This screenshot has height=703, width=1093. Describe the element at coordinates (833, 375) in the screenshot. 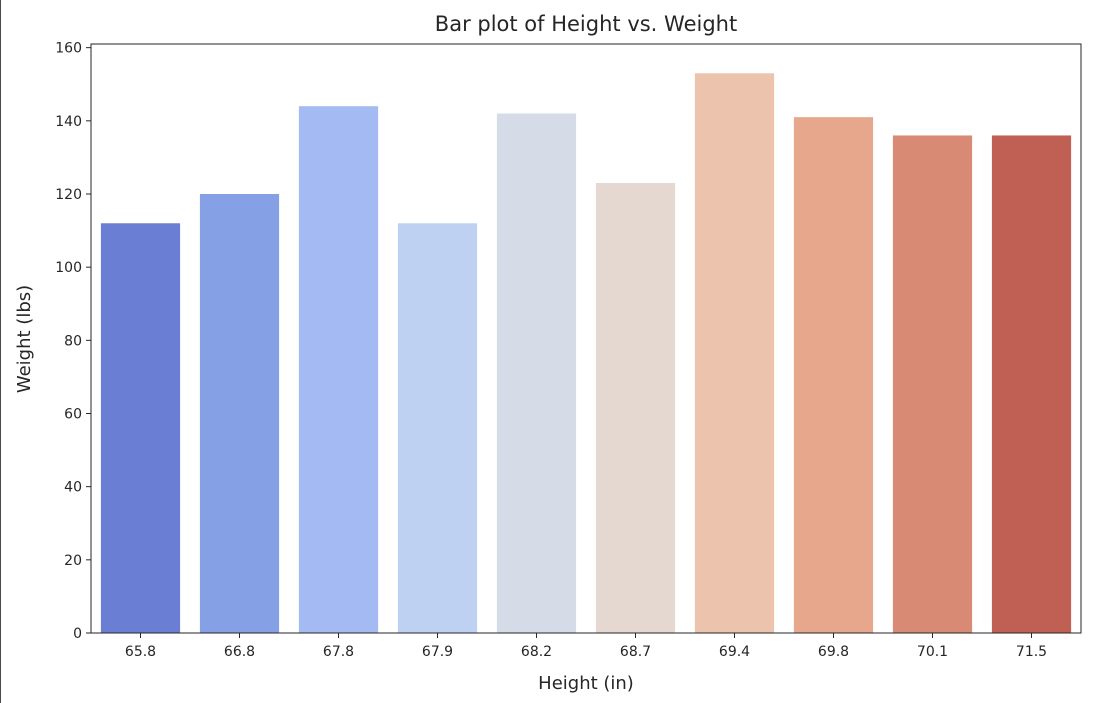

I see `bar-69.8` at that location.